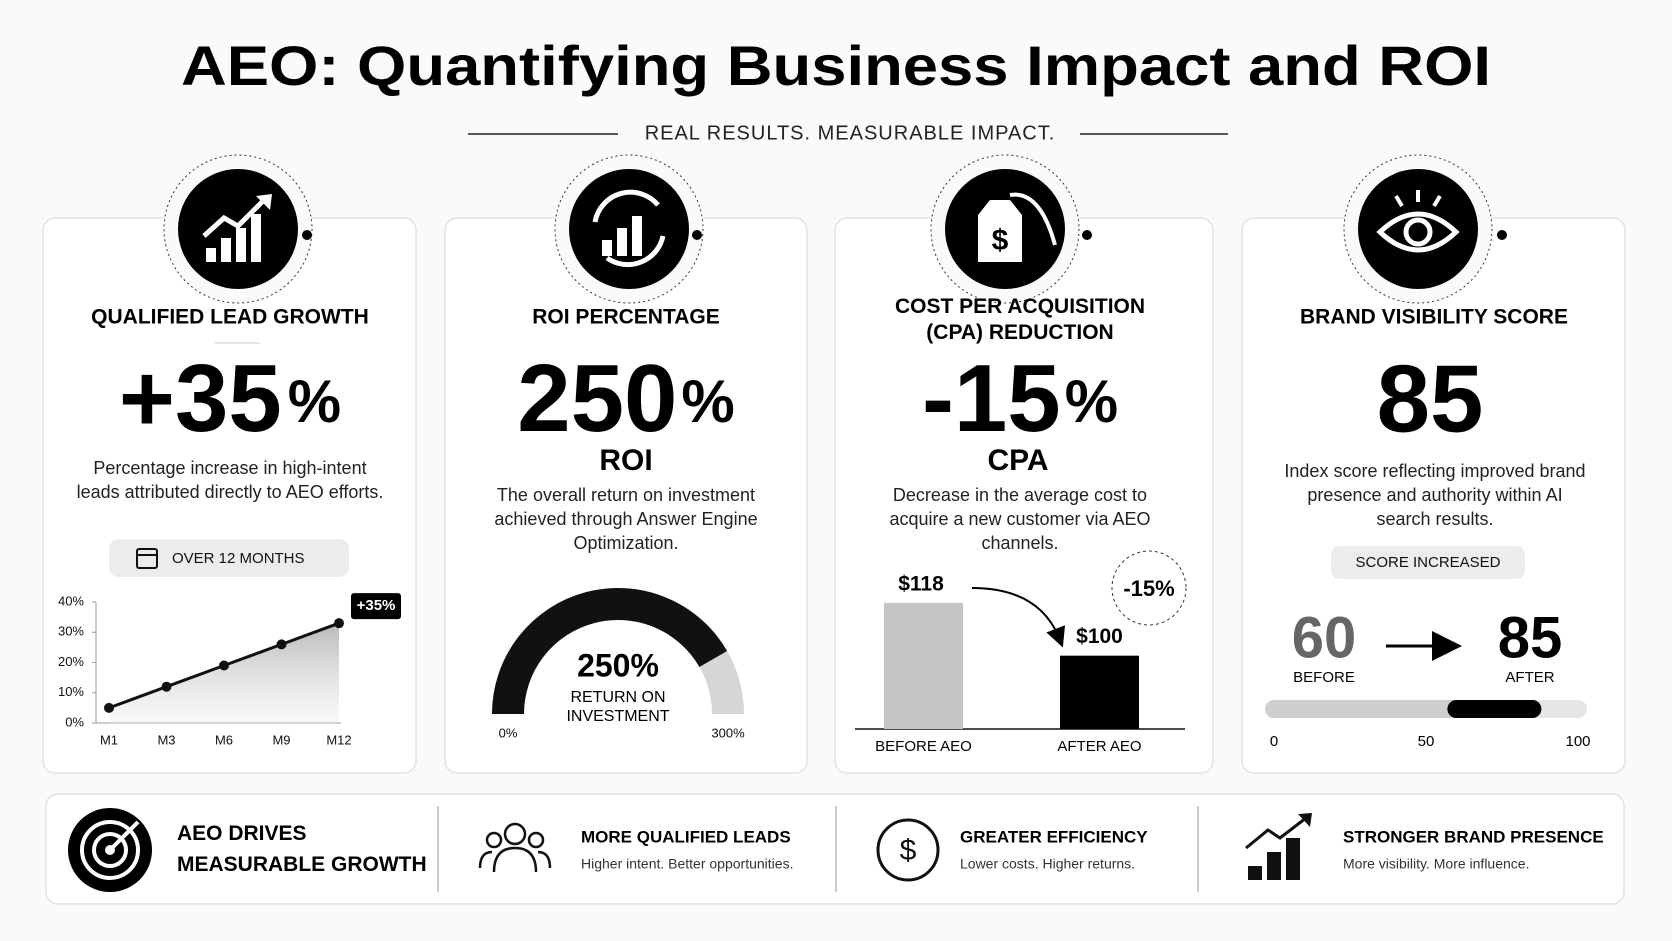 The image size is (1672, 941). I want to click on metric: 250%, so click(626, 398).